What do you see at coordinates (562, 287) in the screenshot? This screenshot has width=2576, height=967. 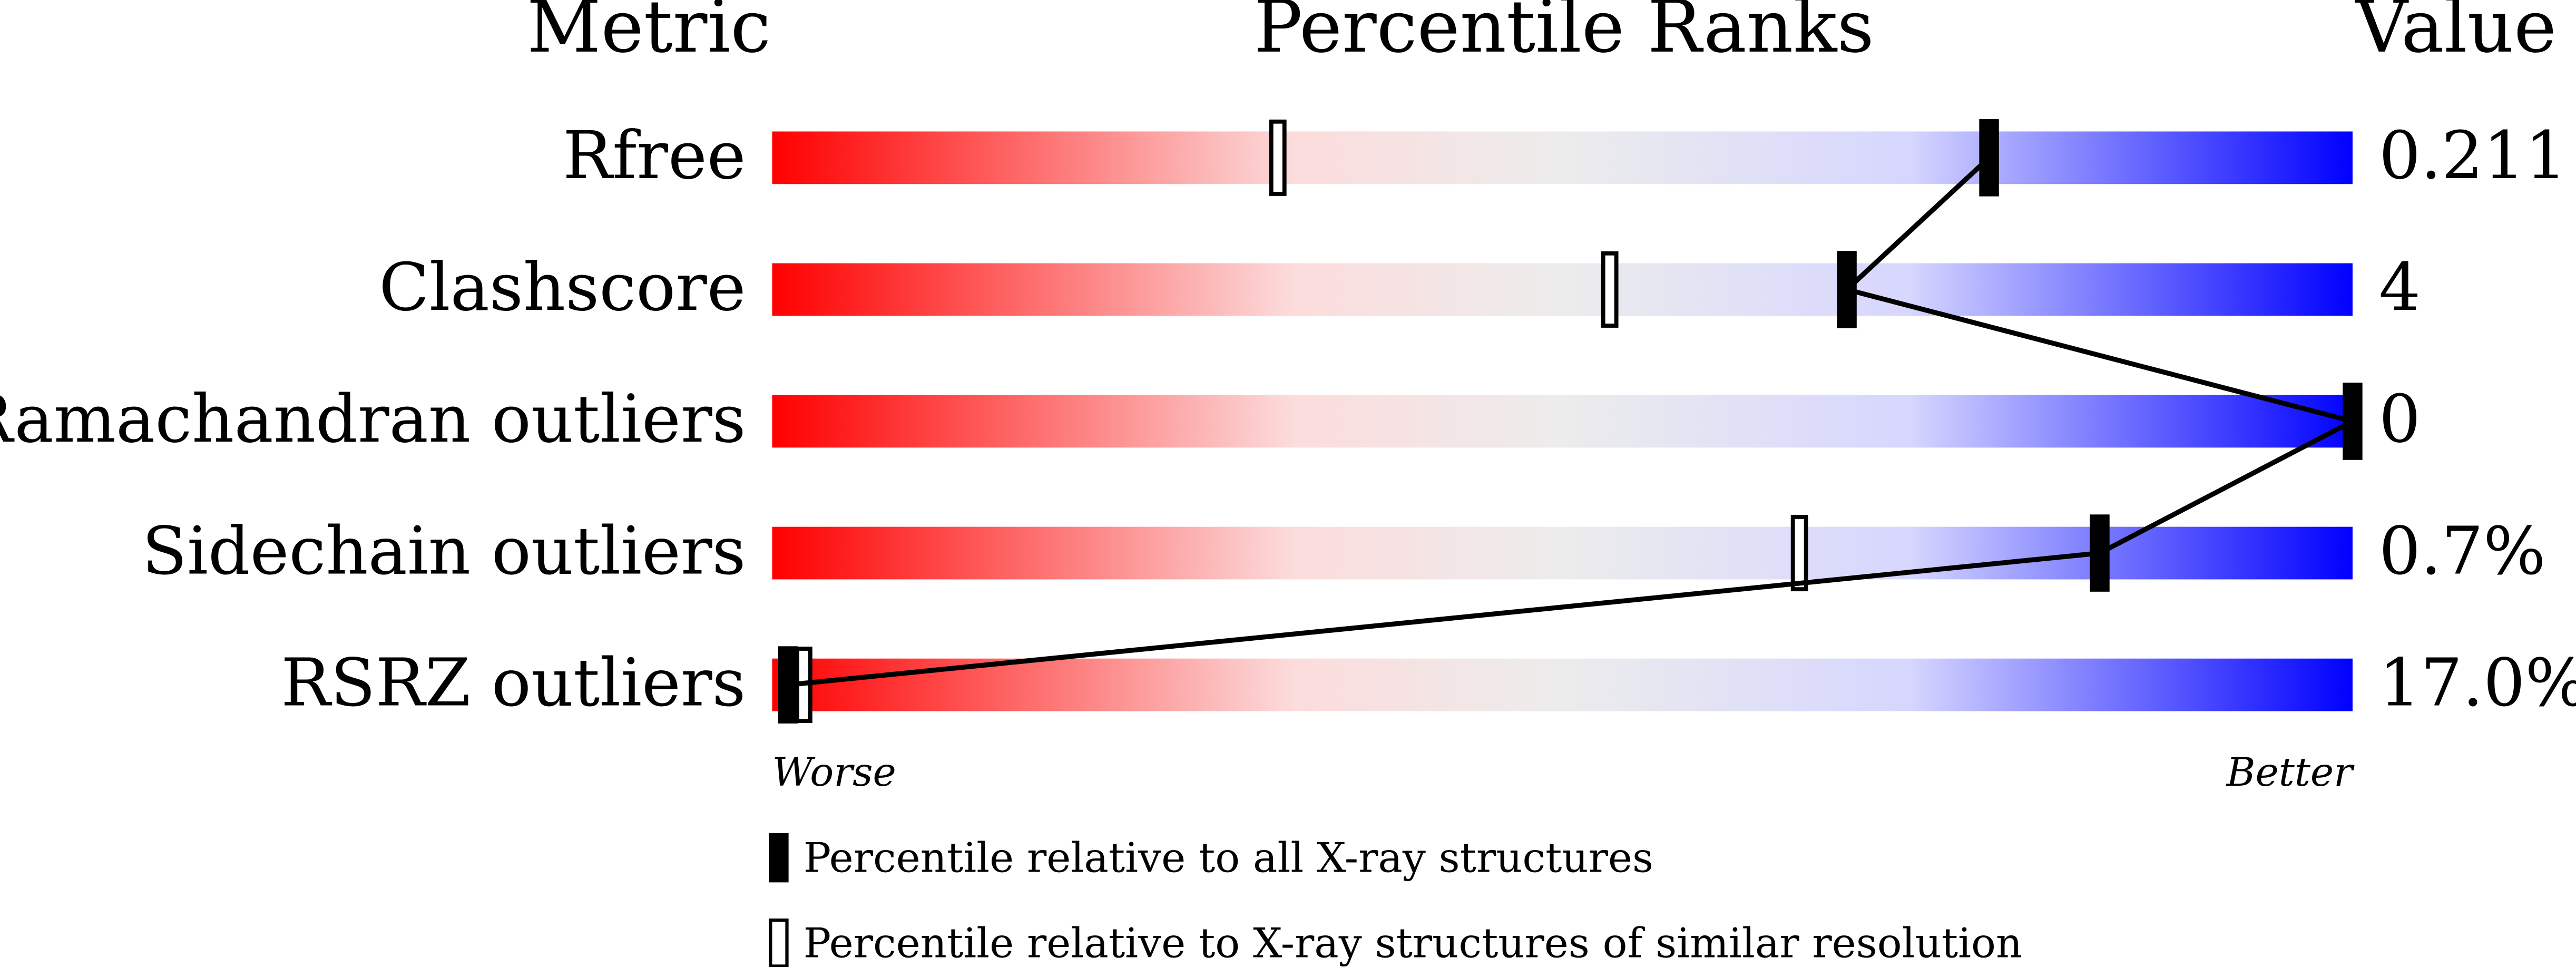 I see `metric-label: Clashscore` at bounding box center [562, 287].